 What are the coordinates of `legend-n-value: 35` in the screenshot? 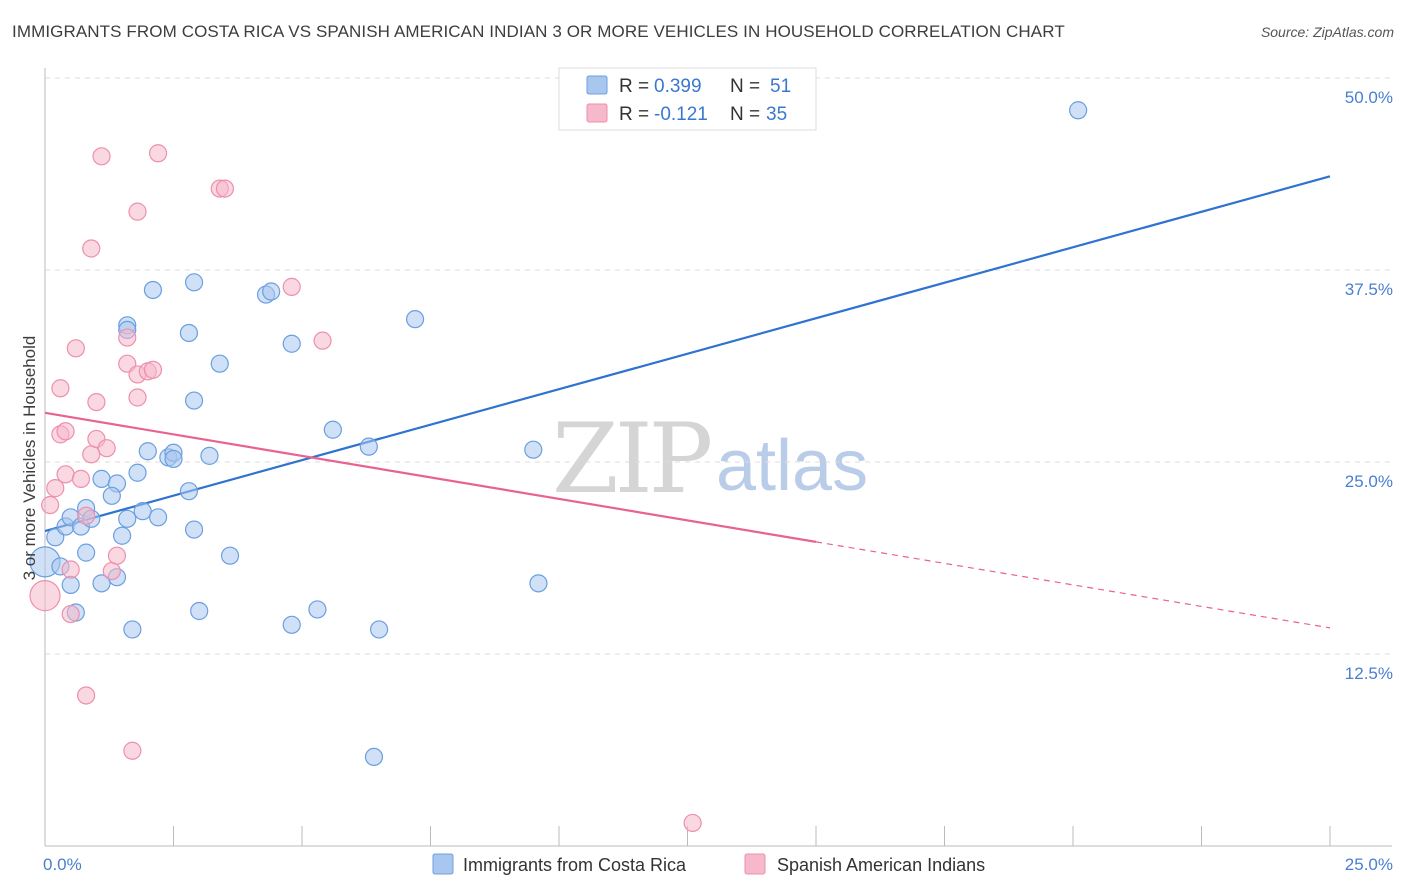 It's located at (776, 114).